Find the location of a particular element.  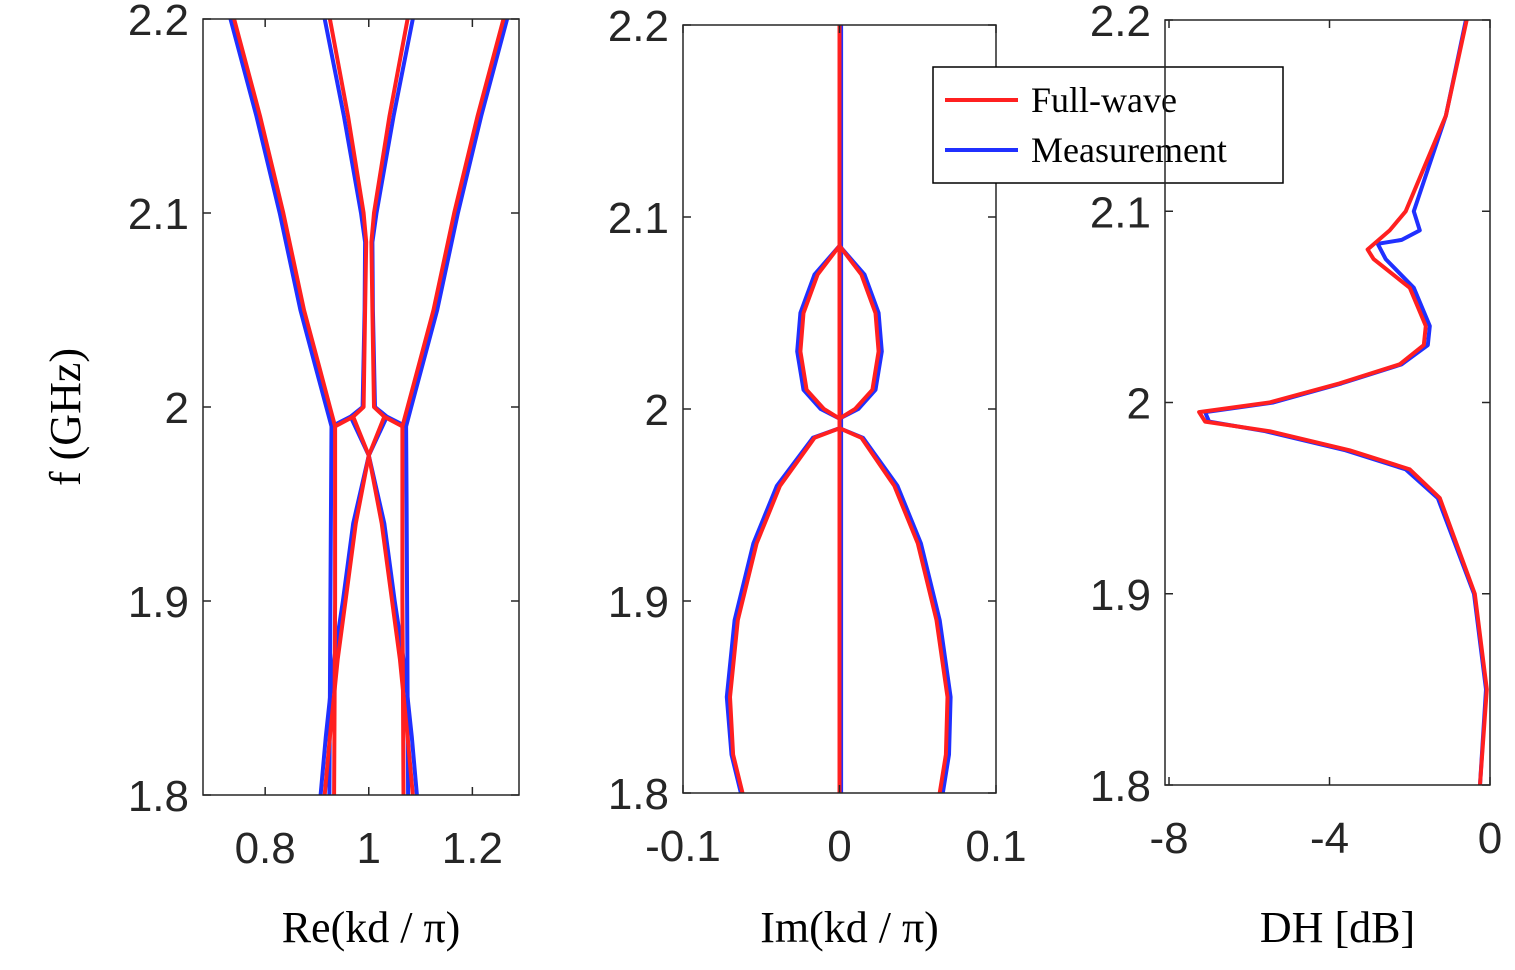

x-axis-label: DH [dB] is located at coordinates (1337, 927).